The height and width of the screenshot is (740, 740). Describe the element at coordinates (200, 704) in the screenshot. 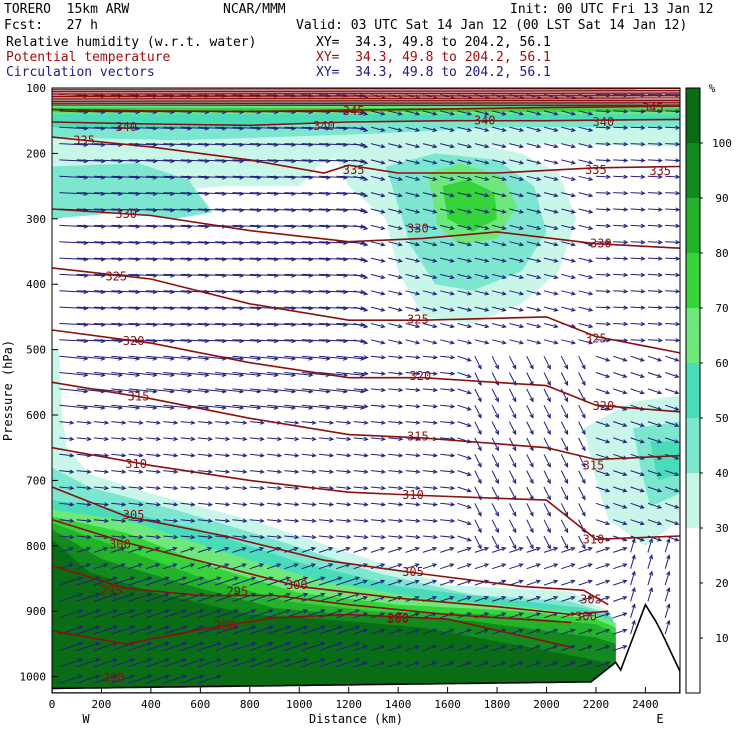

I see `x-tick-label: 600` at that location.